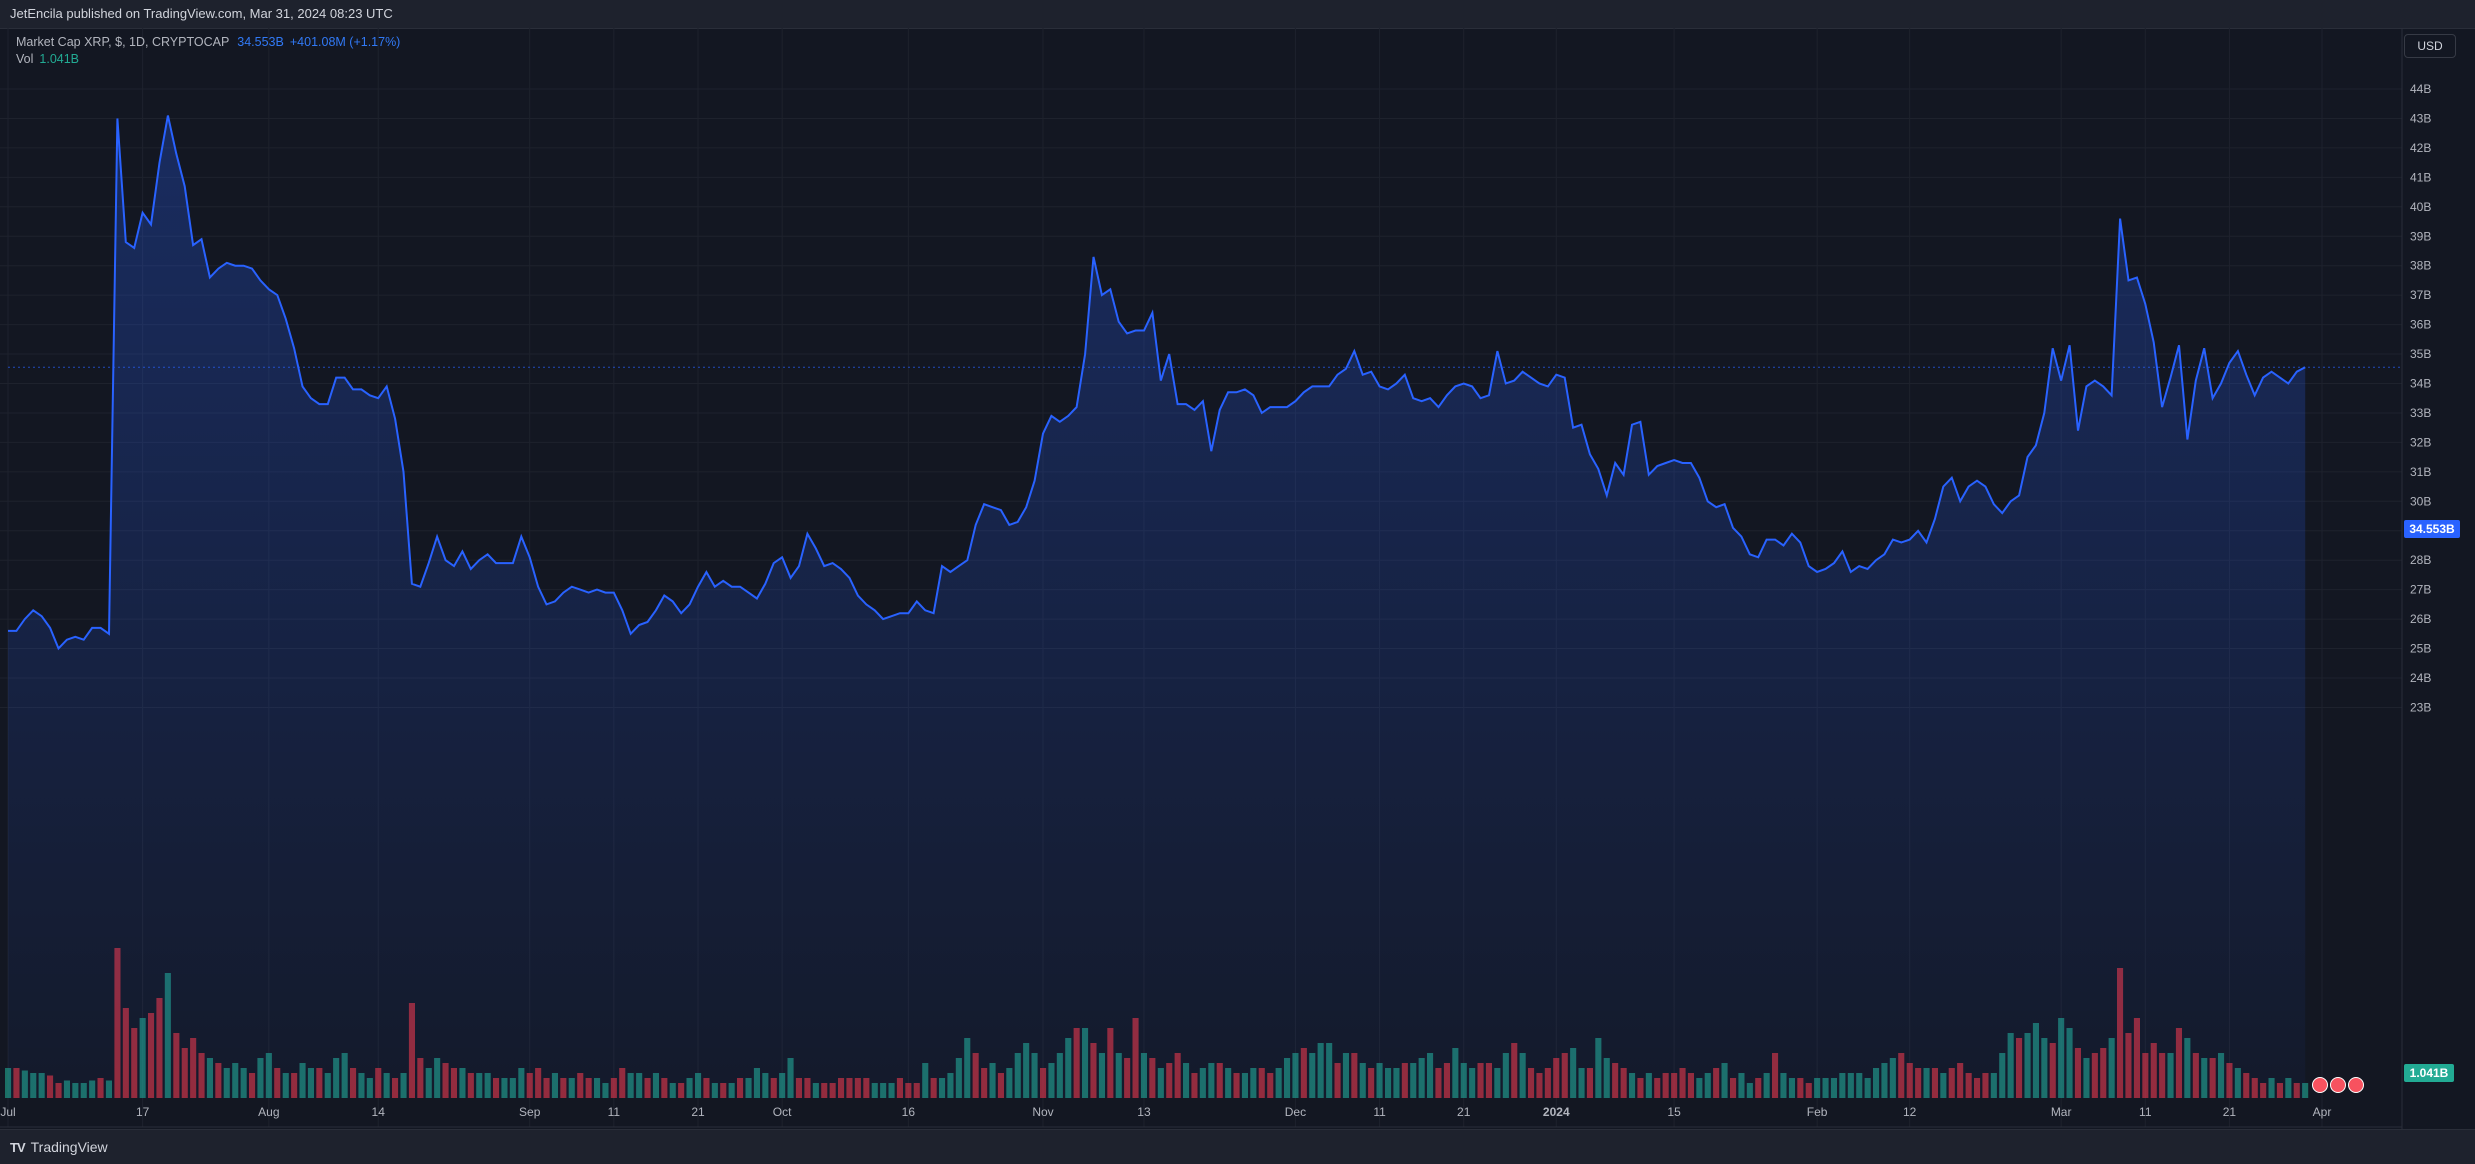  I want to click on price-tick-label: 32B, so click(2420, 442).